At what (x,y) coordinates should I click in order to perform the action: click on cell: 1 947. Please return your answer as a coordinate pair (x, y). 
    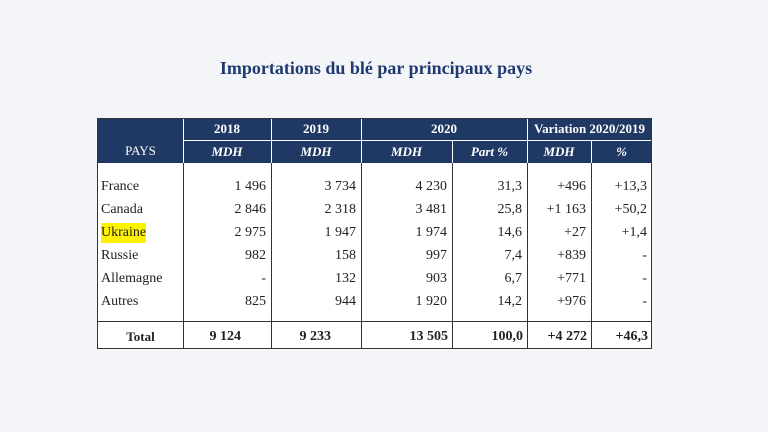
    Looking at the image, I should click on (340, 232).